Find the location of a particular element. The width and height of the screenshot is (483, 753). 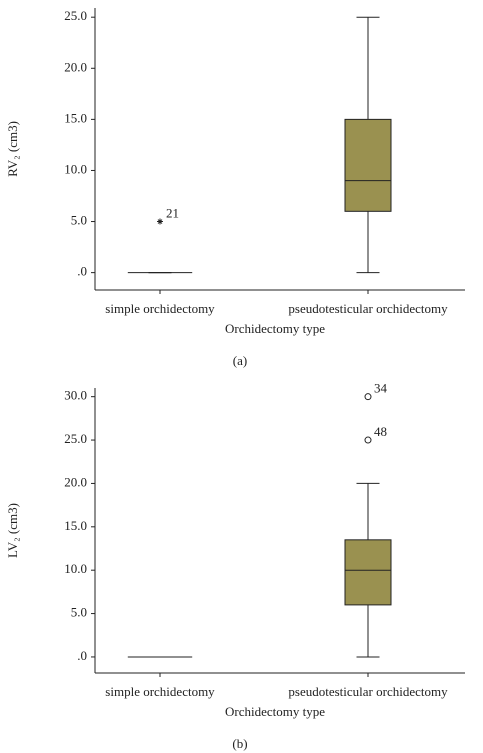

outlier-label: 48 is located at coordinates (380, 431).